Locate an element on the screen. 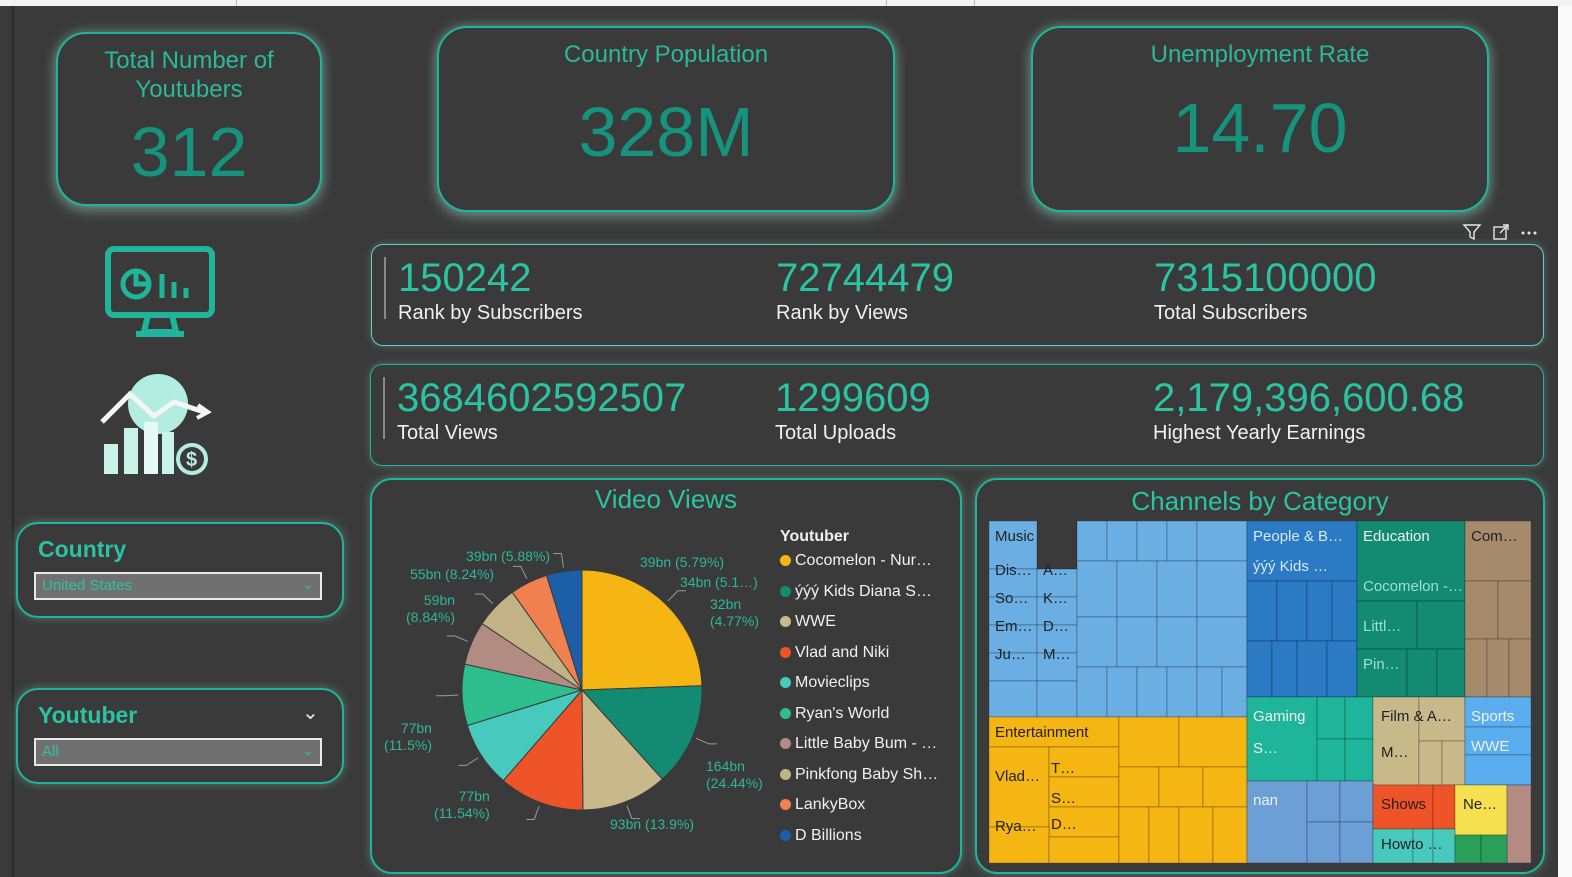 The image size is (1572, 877). card-country-population: Country Population 328M is located at coordinates (666, 119).